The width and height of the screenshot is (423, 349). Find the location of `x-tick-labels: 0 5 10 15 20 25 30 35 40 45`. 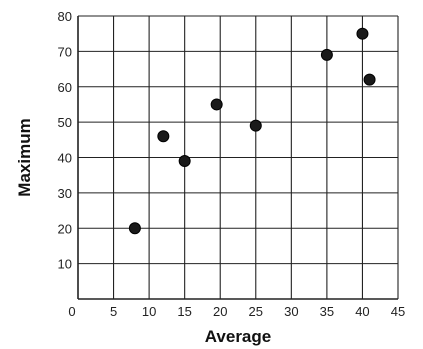

x-tick-labels: 0 5 10 15 20 25 30 35 40 45 is located at coordinates (236, 311).